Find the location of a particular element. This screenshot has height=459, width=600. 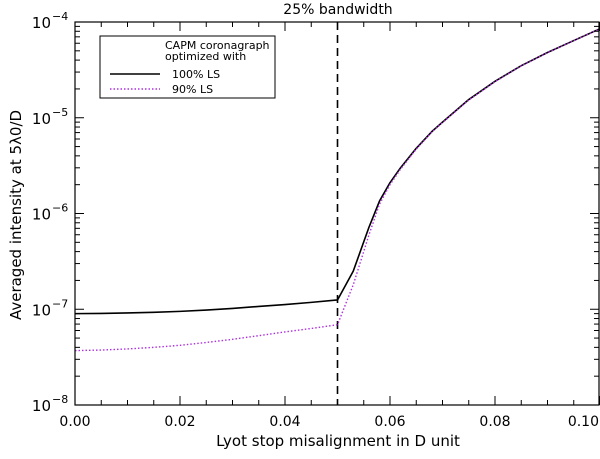

y-tick-exponent: −8 is located at coordinates (60, 399).